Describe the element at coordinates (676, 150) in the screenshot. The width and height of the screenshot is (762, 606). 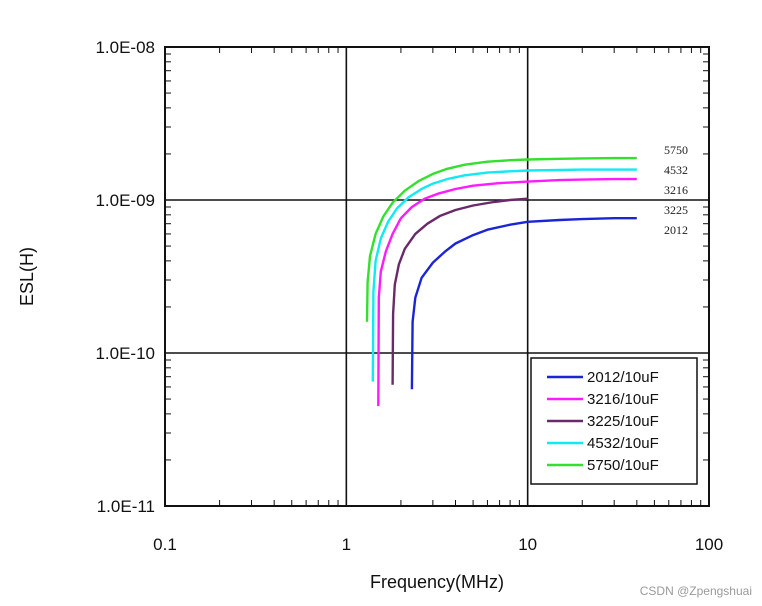
I see `annotation-5750: 5750` at that location.